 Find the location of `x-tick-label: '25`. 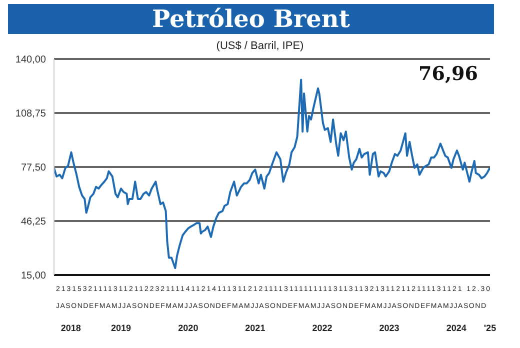

x-tick-label: '25 is located at coordinates (490, 328).